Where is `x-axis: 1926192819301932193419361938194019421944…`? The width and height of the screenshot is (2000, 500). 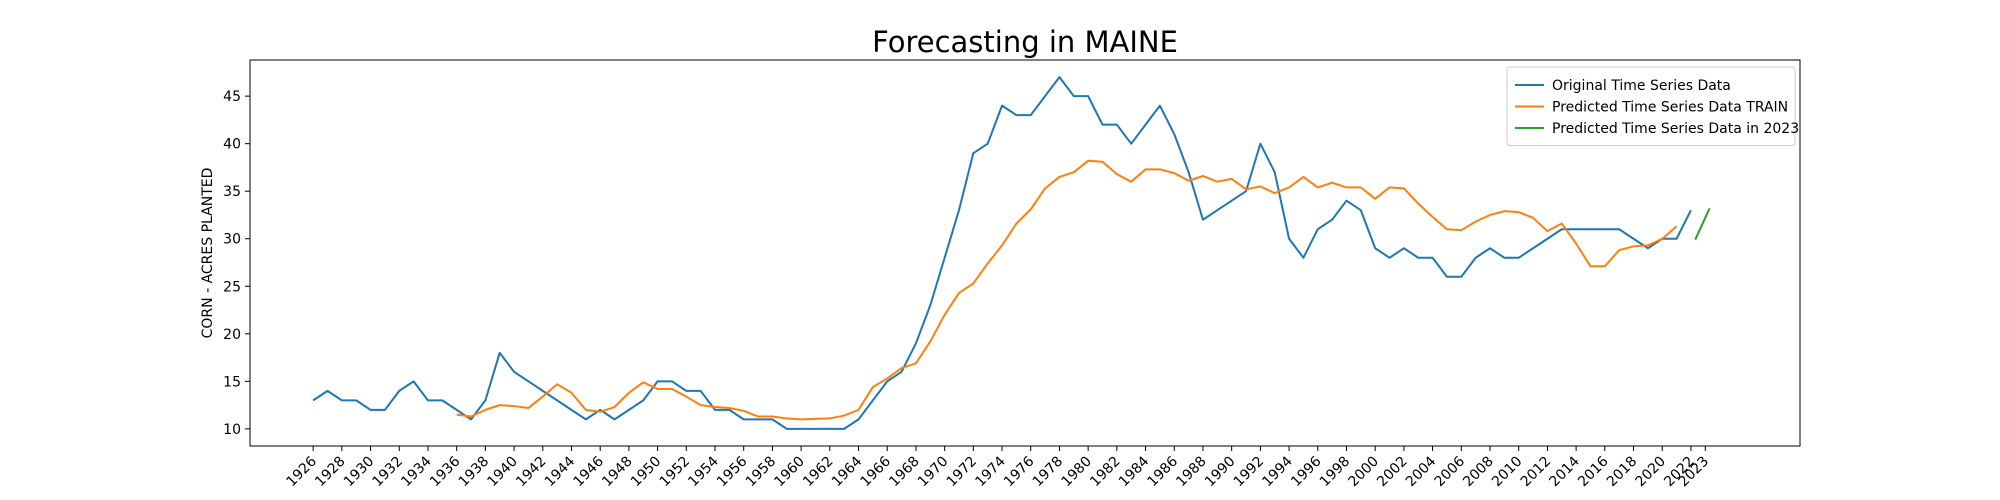
x-axis: 1926192819301932193419361938194019421944… is located at coordinates (997, 468).